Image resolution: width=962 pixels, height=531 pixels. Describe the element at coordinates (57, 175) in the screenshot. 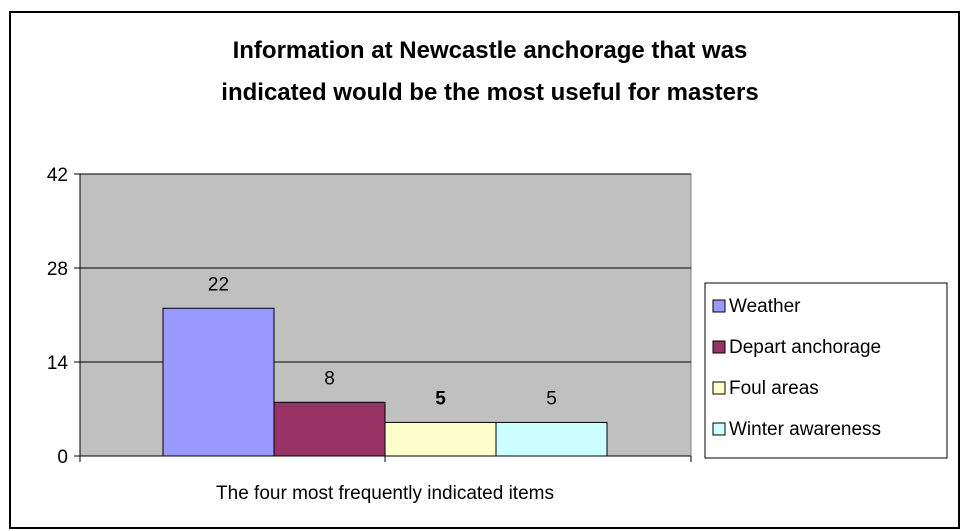

I see `y-tick-label: 42` at that location.